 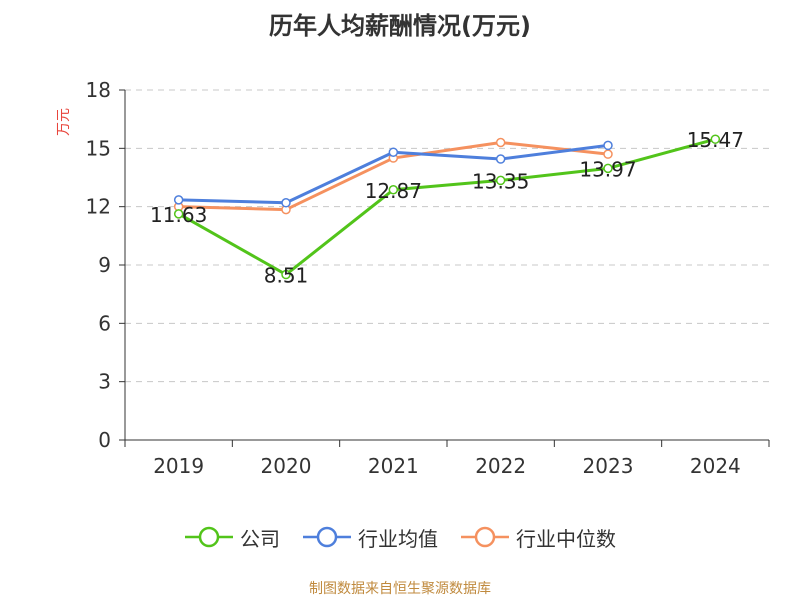 I want to click on x-tick-label: 2020, so click(x=286, y=466).